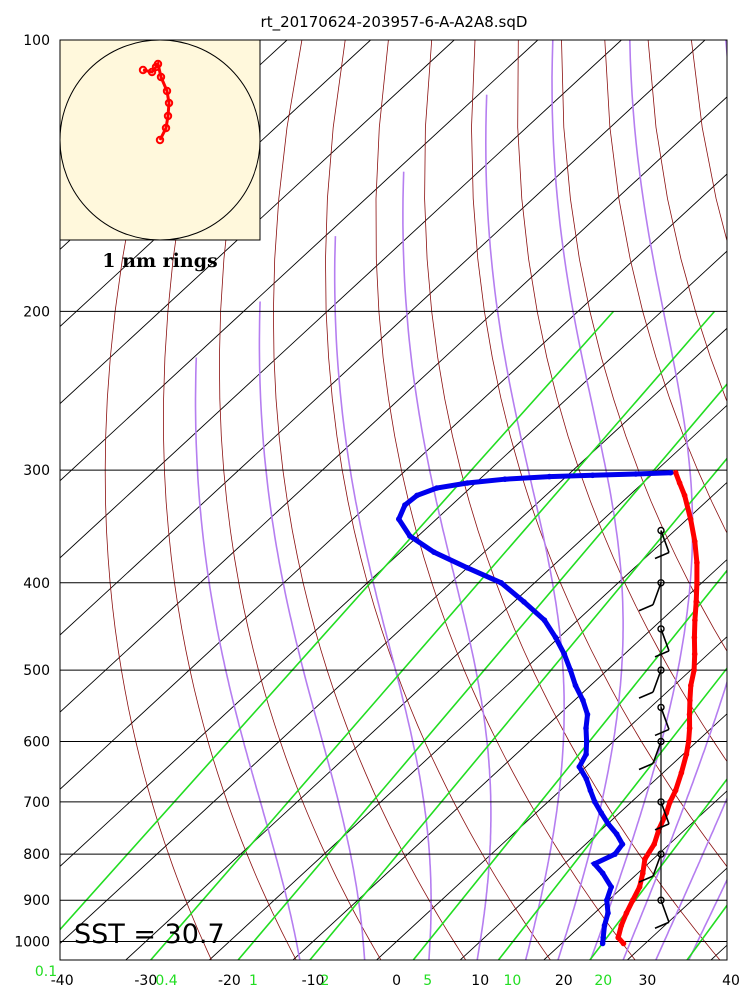 The image size is (750, 1000). What do you see at coordinates (166, 981) in the screenshot?
I see `mixing-ratio-tick-label: 0.4` at bounding box center [166, 981].